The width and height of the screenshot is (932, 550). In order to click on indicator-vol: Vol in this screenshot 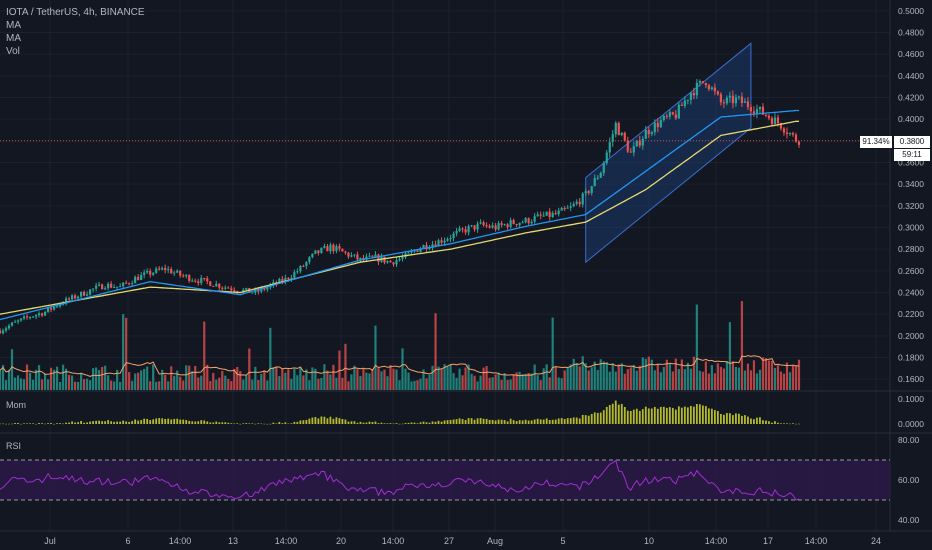, I will do `click(13, 51)`.